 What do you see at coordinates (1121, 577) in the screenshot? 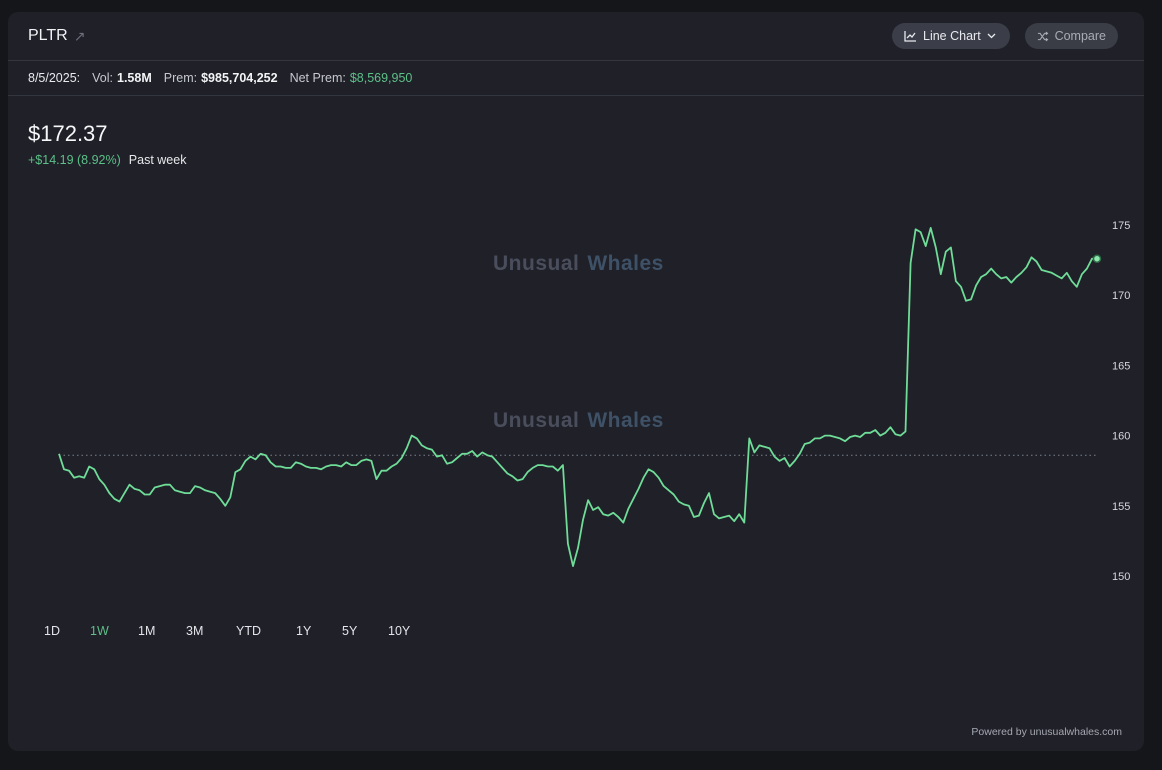
I see `y-axis-tick-150: 150` at bounding box center [1121, 577].